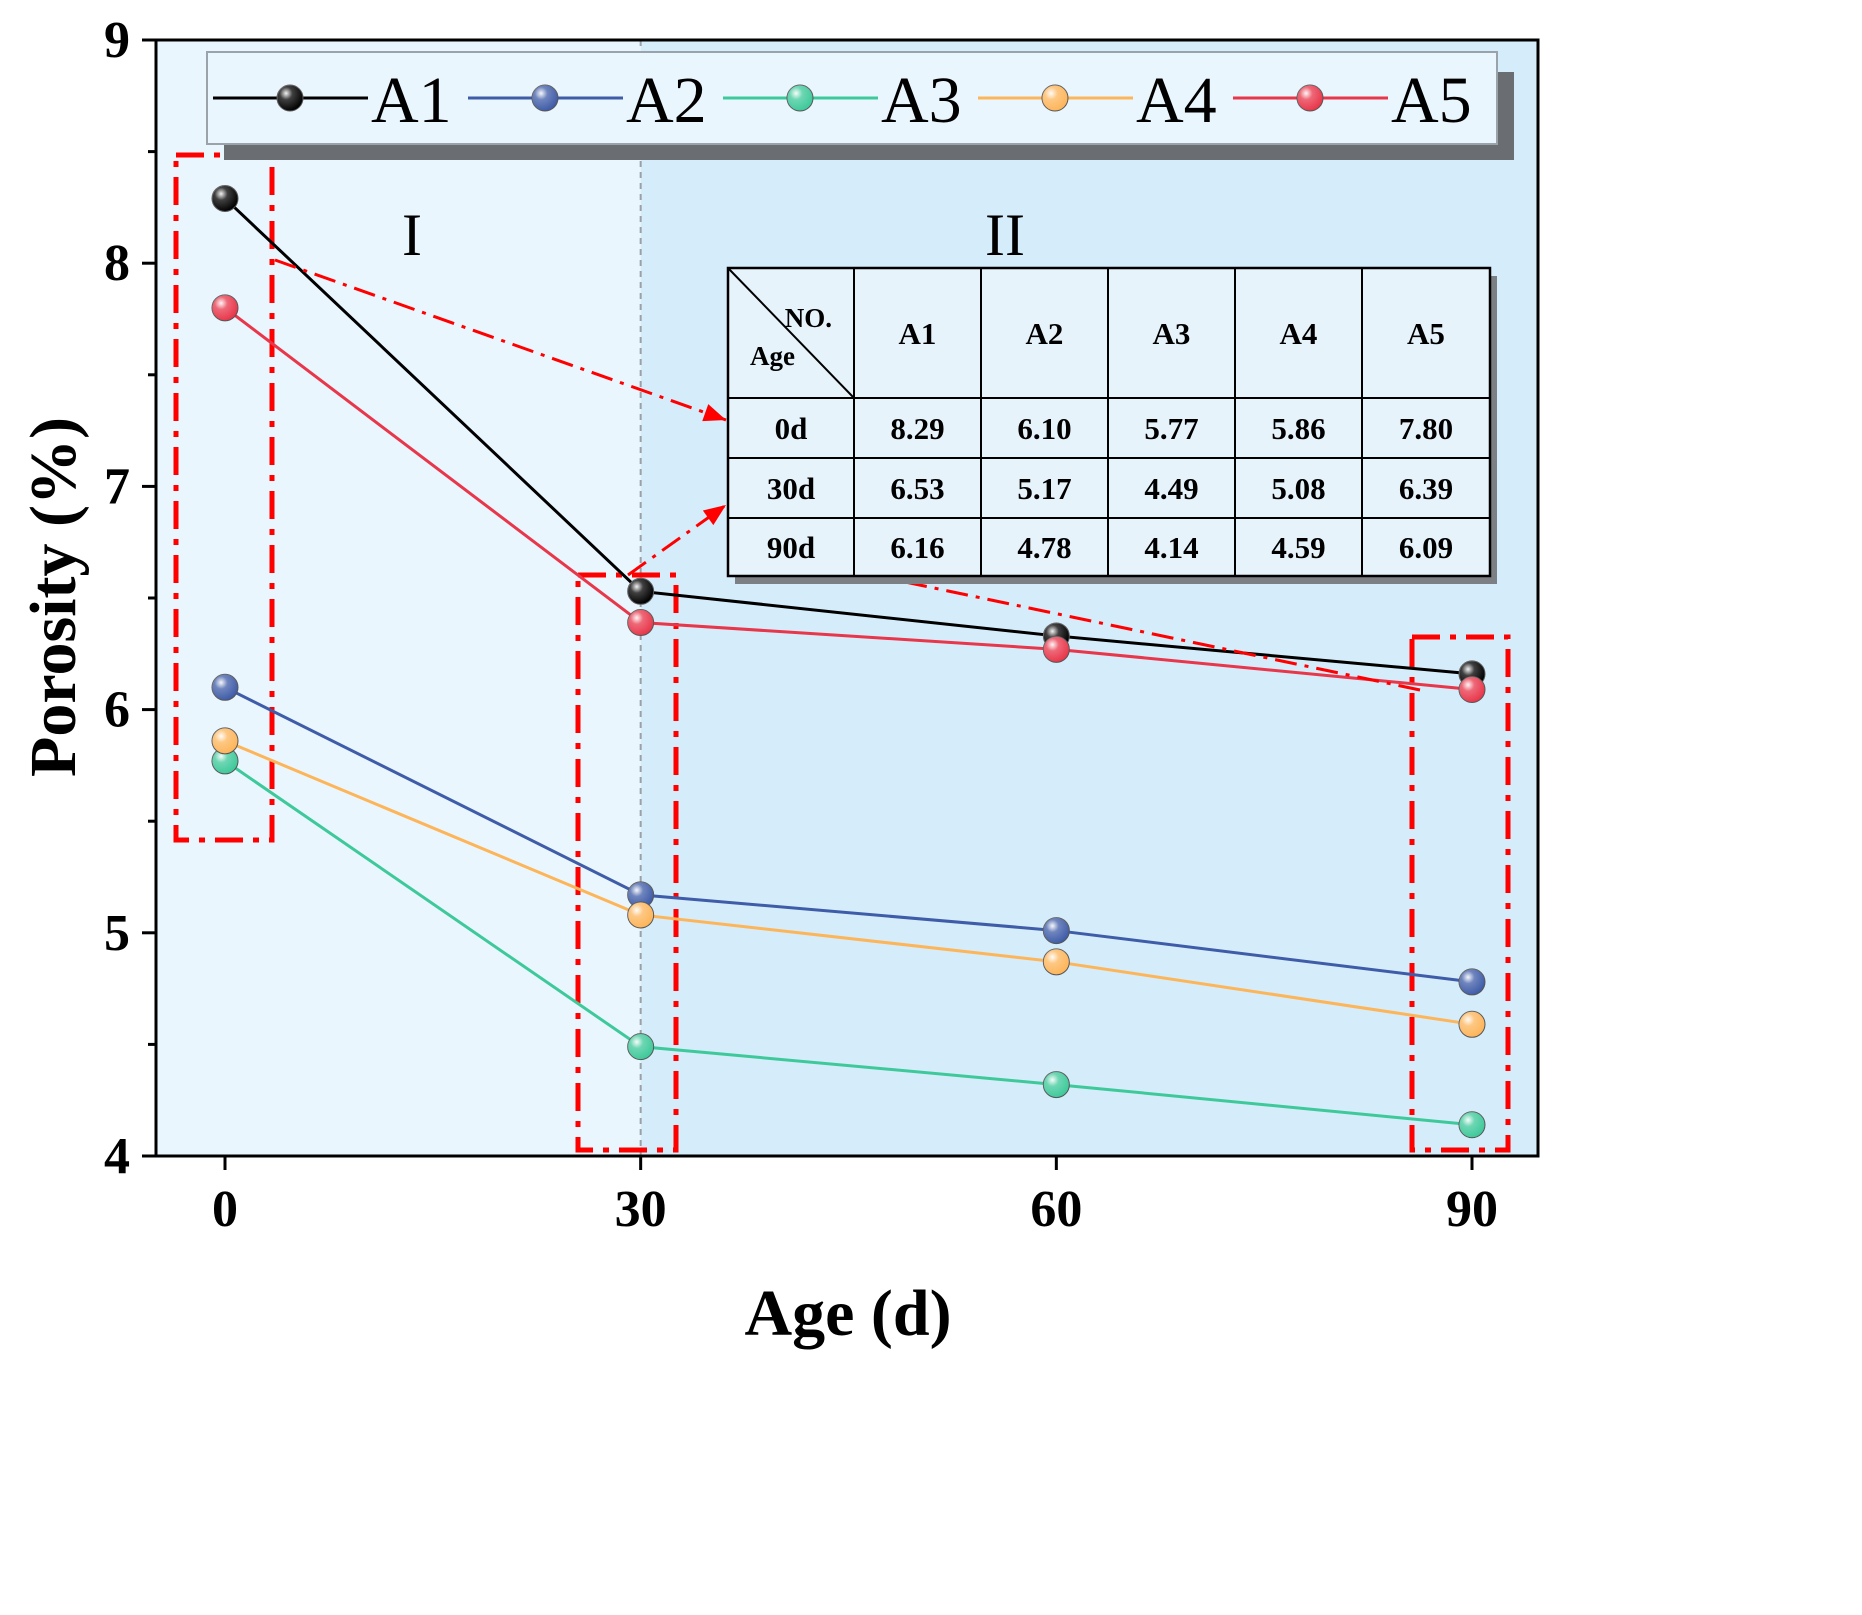  Describe the element at coordinates (918, 333) in the screenshot. I see `table-header-a1: A1` at that location.